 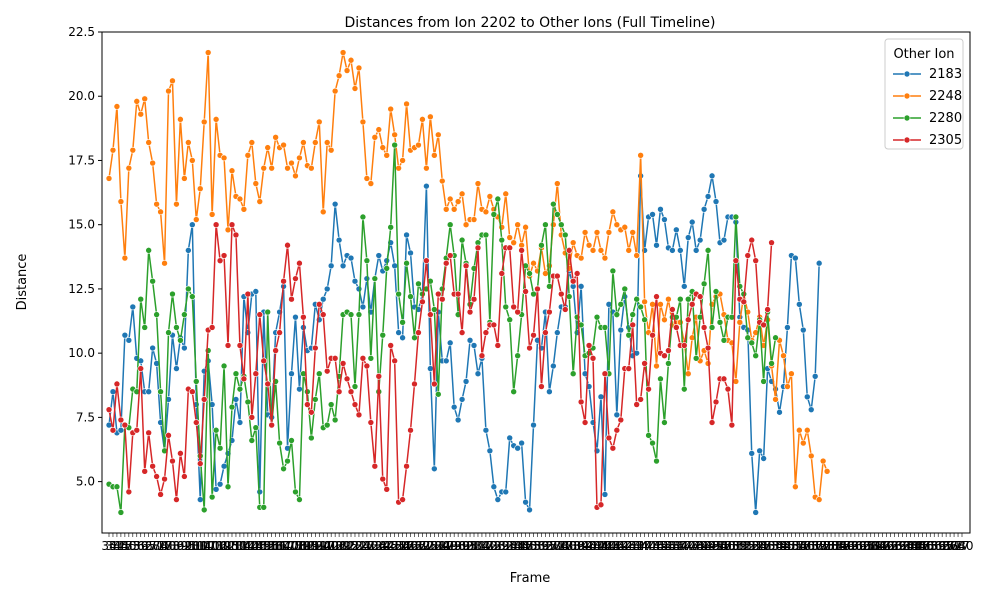 What do you see at coordinates (184, 546) in the screenshot?
I see `x-tick-label: 92` at bounding box center [184, 546].